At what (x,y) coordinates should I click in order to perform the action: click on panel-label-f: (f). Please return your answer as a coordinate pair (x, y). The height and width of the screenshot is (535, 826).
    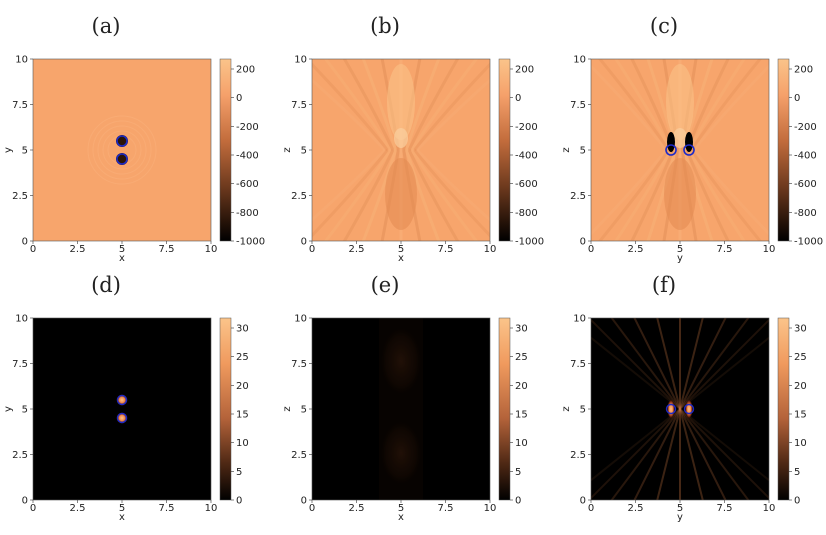
    Looking at the image, I should click on (664, 285).